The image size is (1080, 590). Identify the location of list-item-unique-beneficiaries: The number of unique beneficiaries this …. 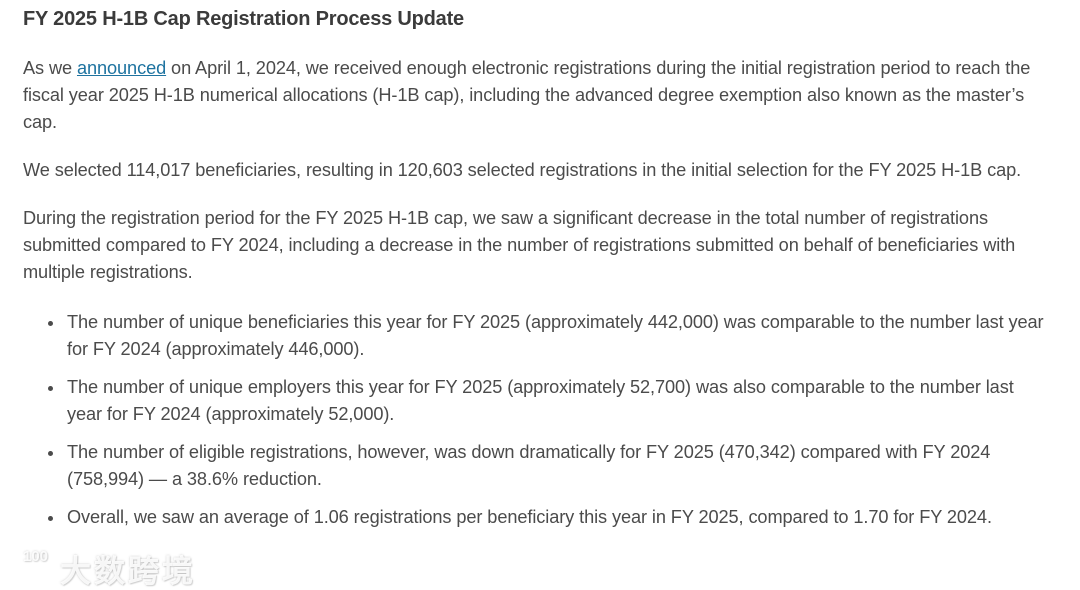
(558, 336).